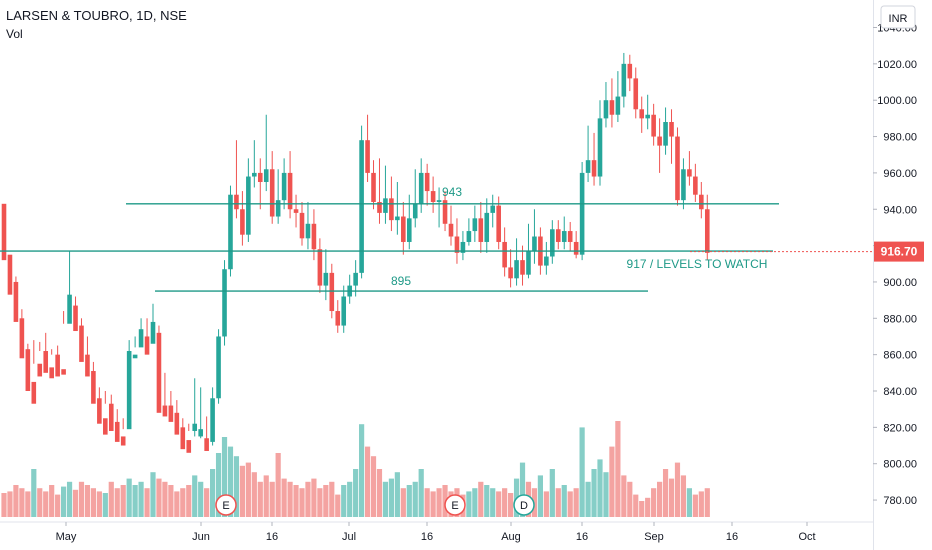 This screenshot has height=550, width=932. Describe the element at coordinates (899, 252) in the screenshot. I see `last-price-value: 916.70` at that location.